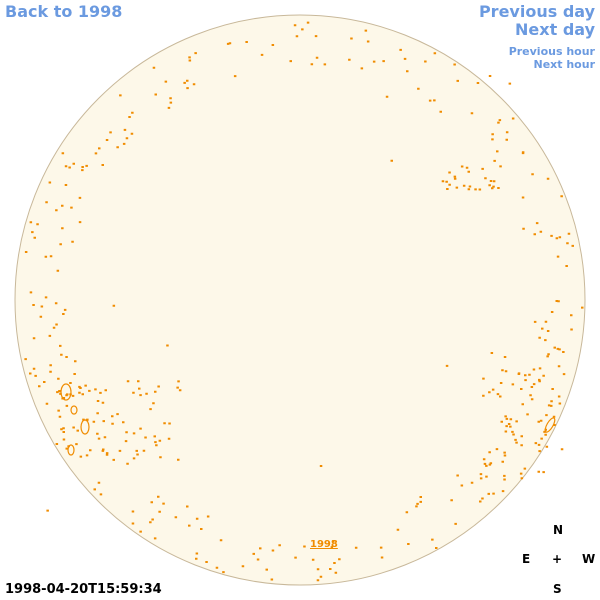 The image size is (600, 600). I want to click on compass-south: S, so click(557, 589).